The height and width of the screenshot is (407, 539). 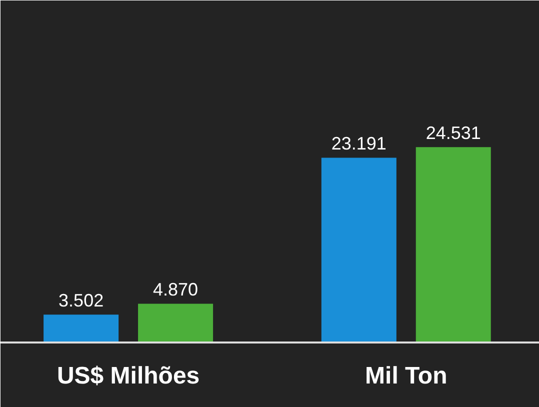 I want to click on x-tick-label: Mil Ton, so click(x=406, y=376).